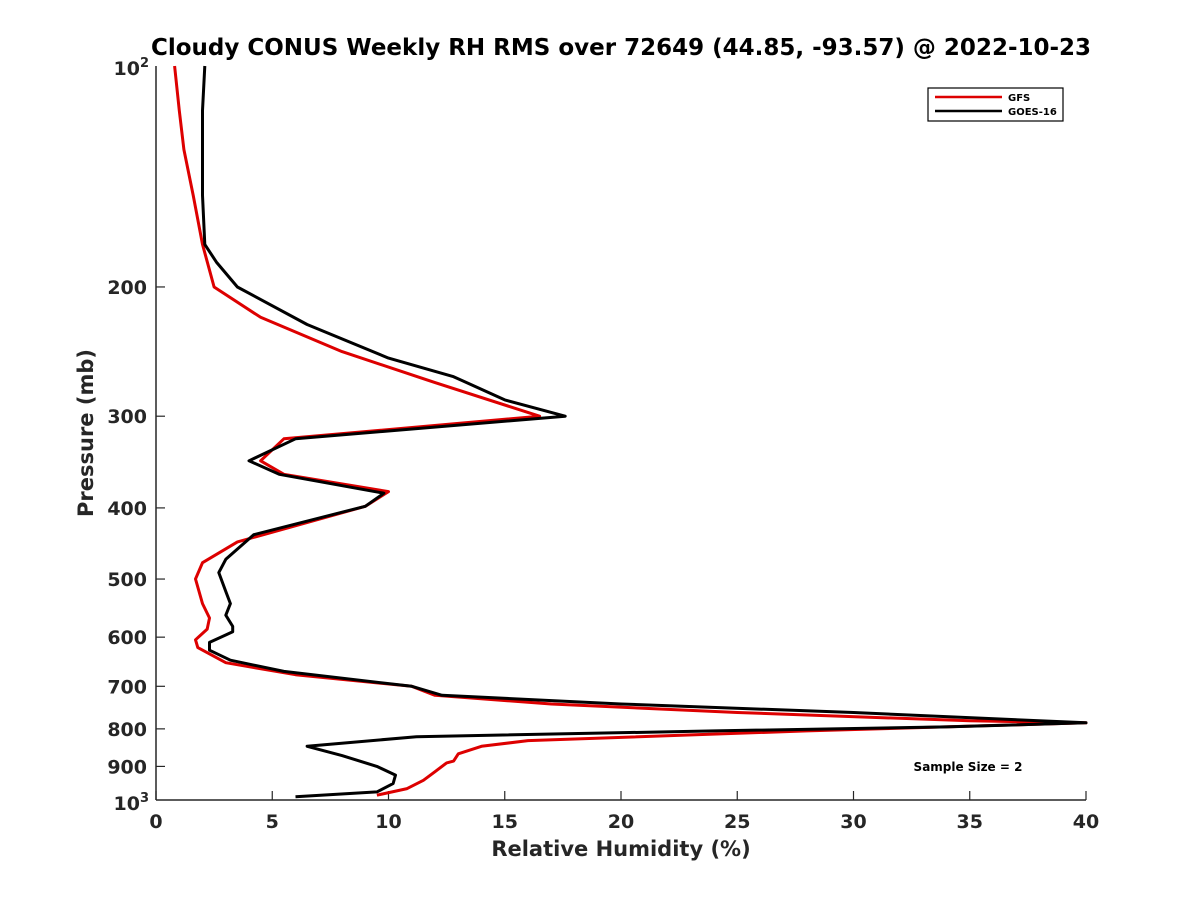 This screenshot has height=900, width=1200. I want to click on y-tick-label: 400, so click(127, 509).